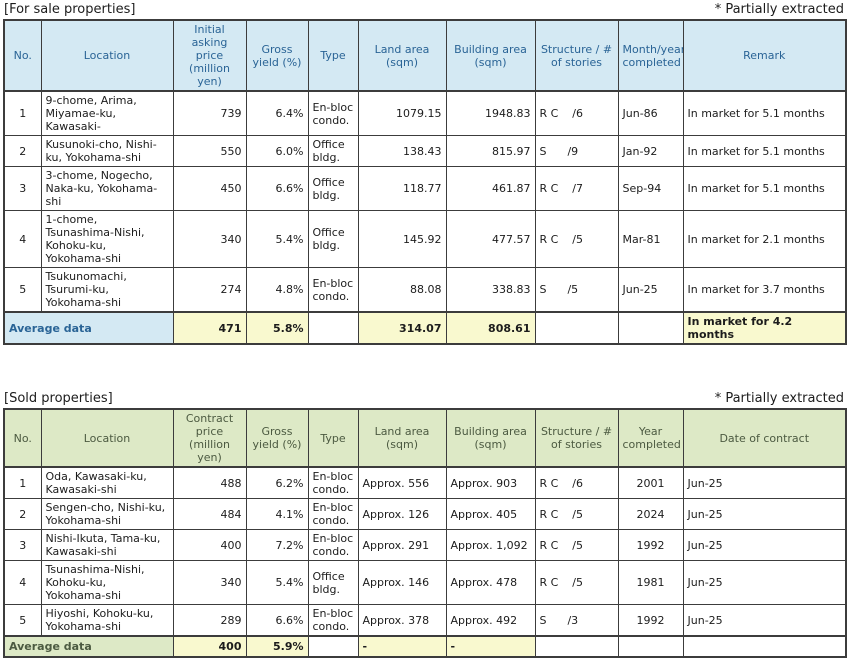  Describe the element at coordinates (209, 328) in the screenshot. I see `cell-avg-price: 471` at that location.